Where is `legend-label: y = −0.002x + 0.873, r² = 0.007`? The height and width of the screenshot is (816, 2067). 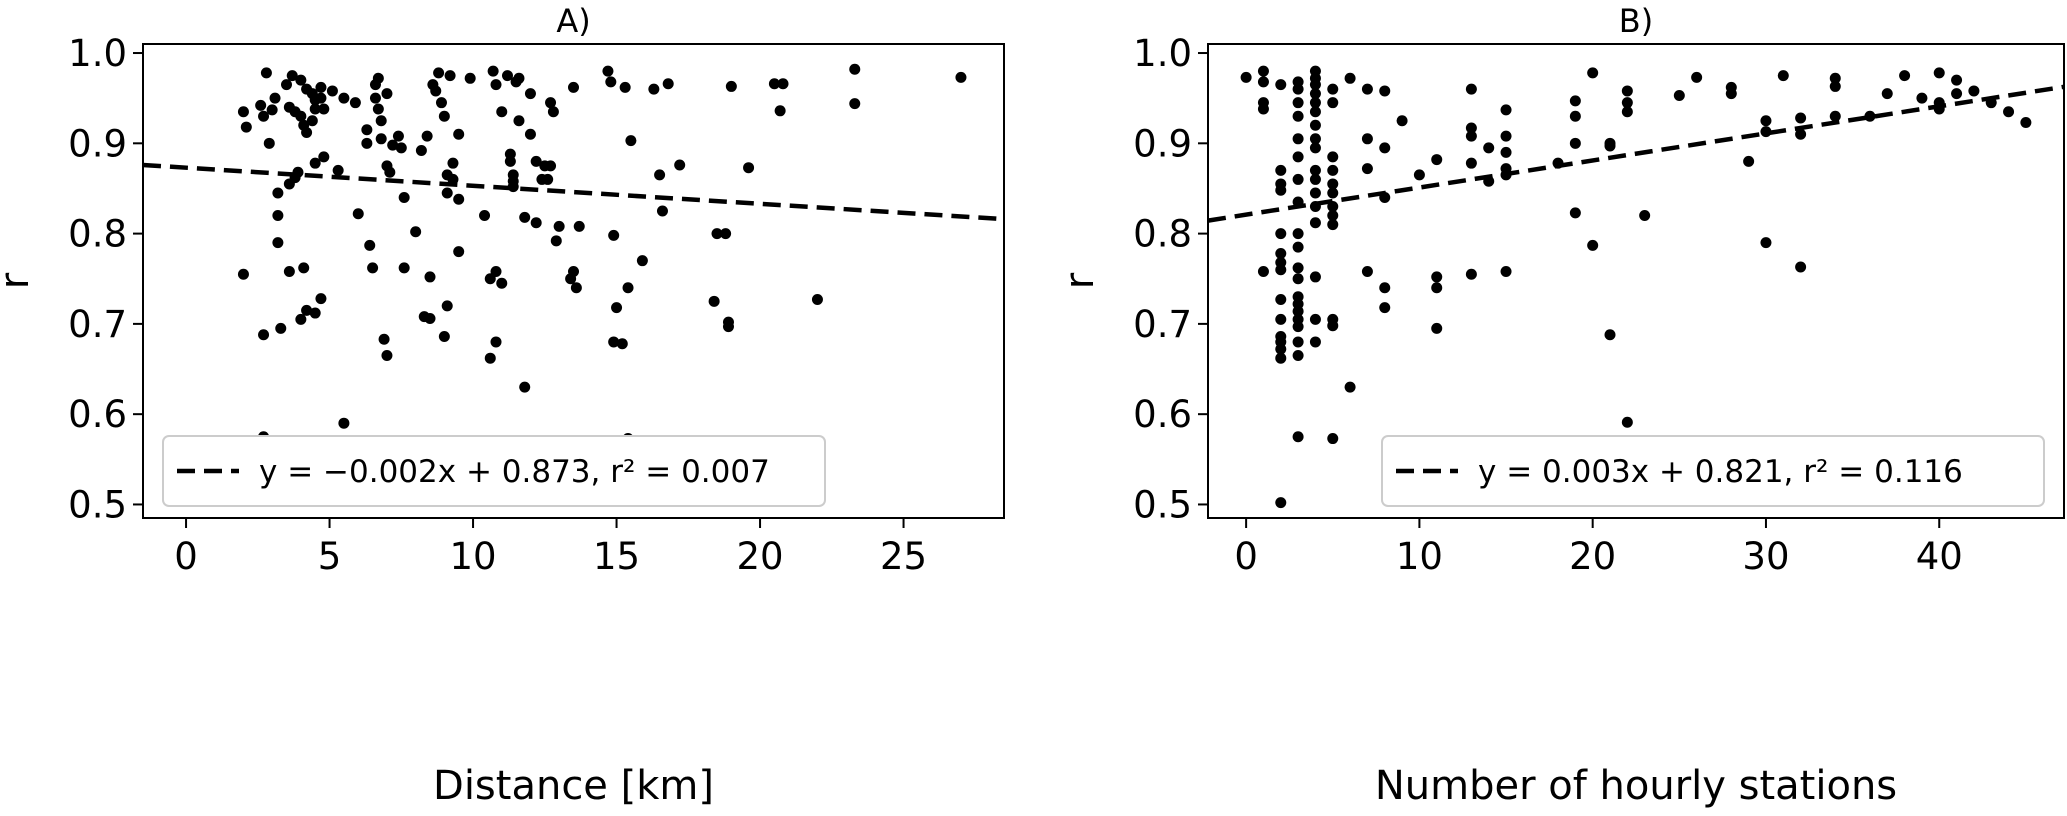 legend-label: y = −0.002x + 0.873, r² = 0.007 is located at coordinates (514, 472).